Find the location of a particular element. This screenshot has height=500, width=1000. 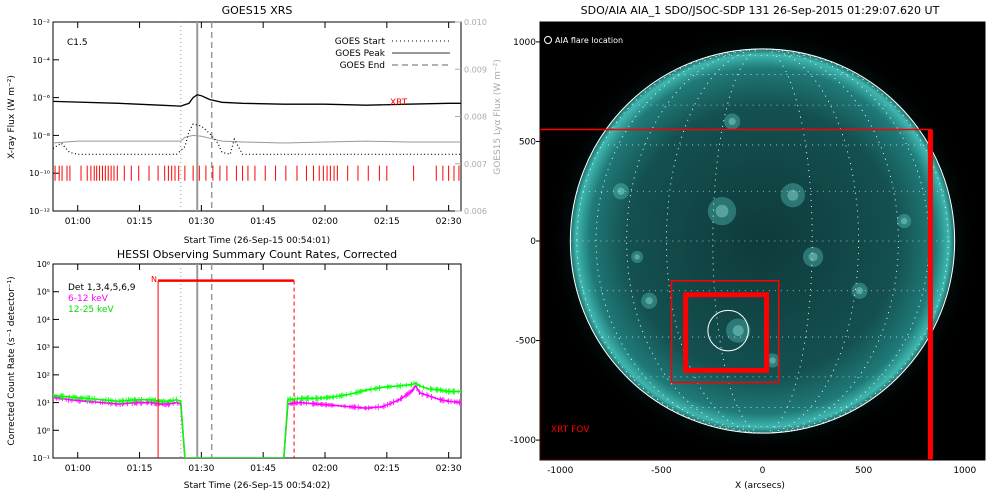

longitude-line is located at coordinates (762, 241).